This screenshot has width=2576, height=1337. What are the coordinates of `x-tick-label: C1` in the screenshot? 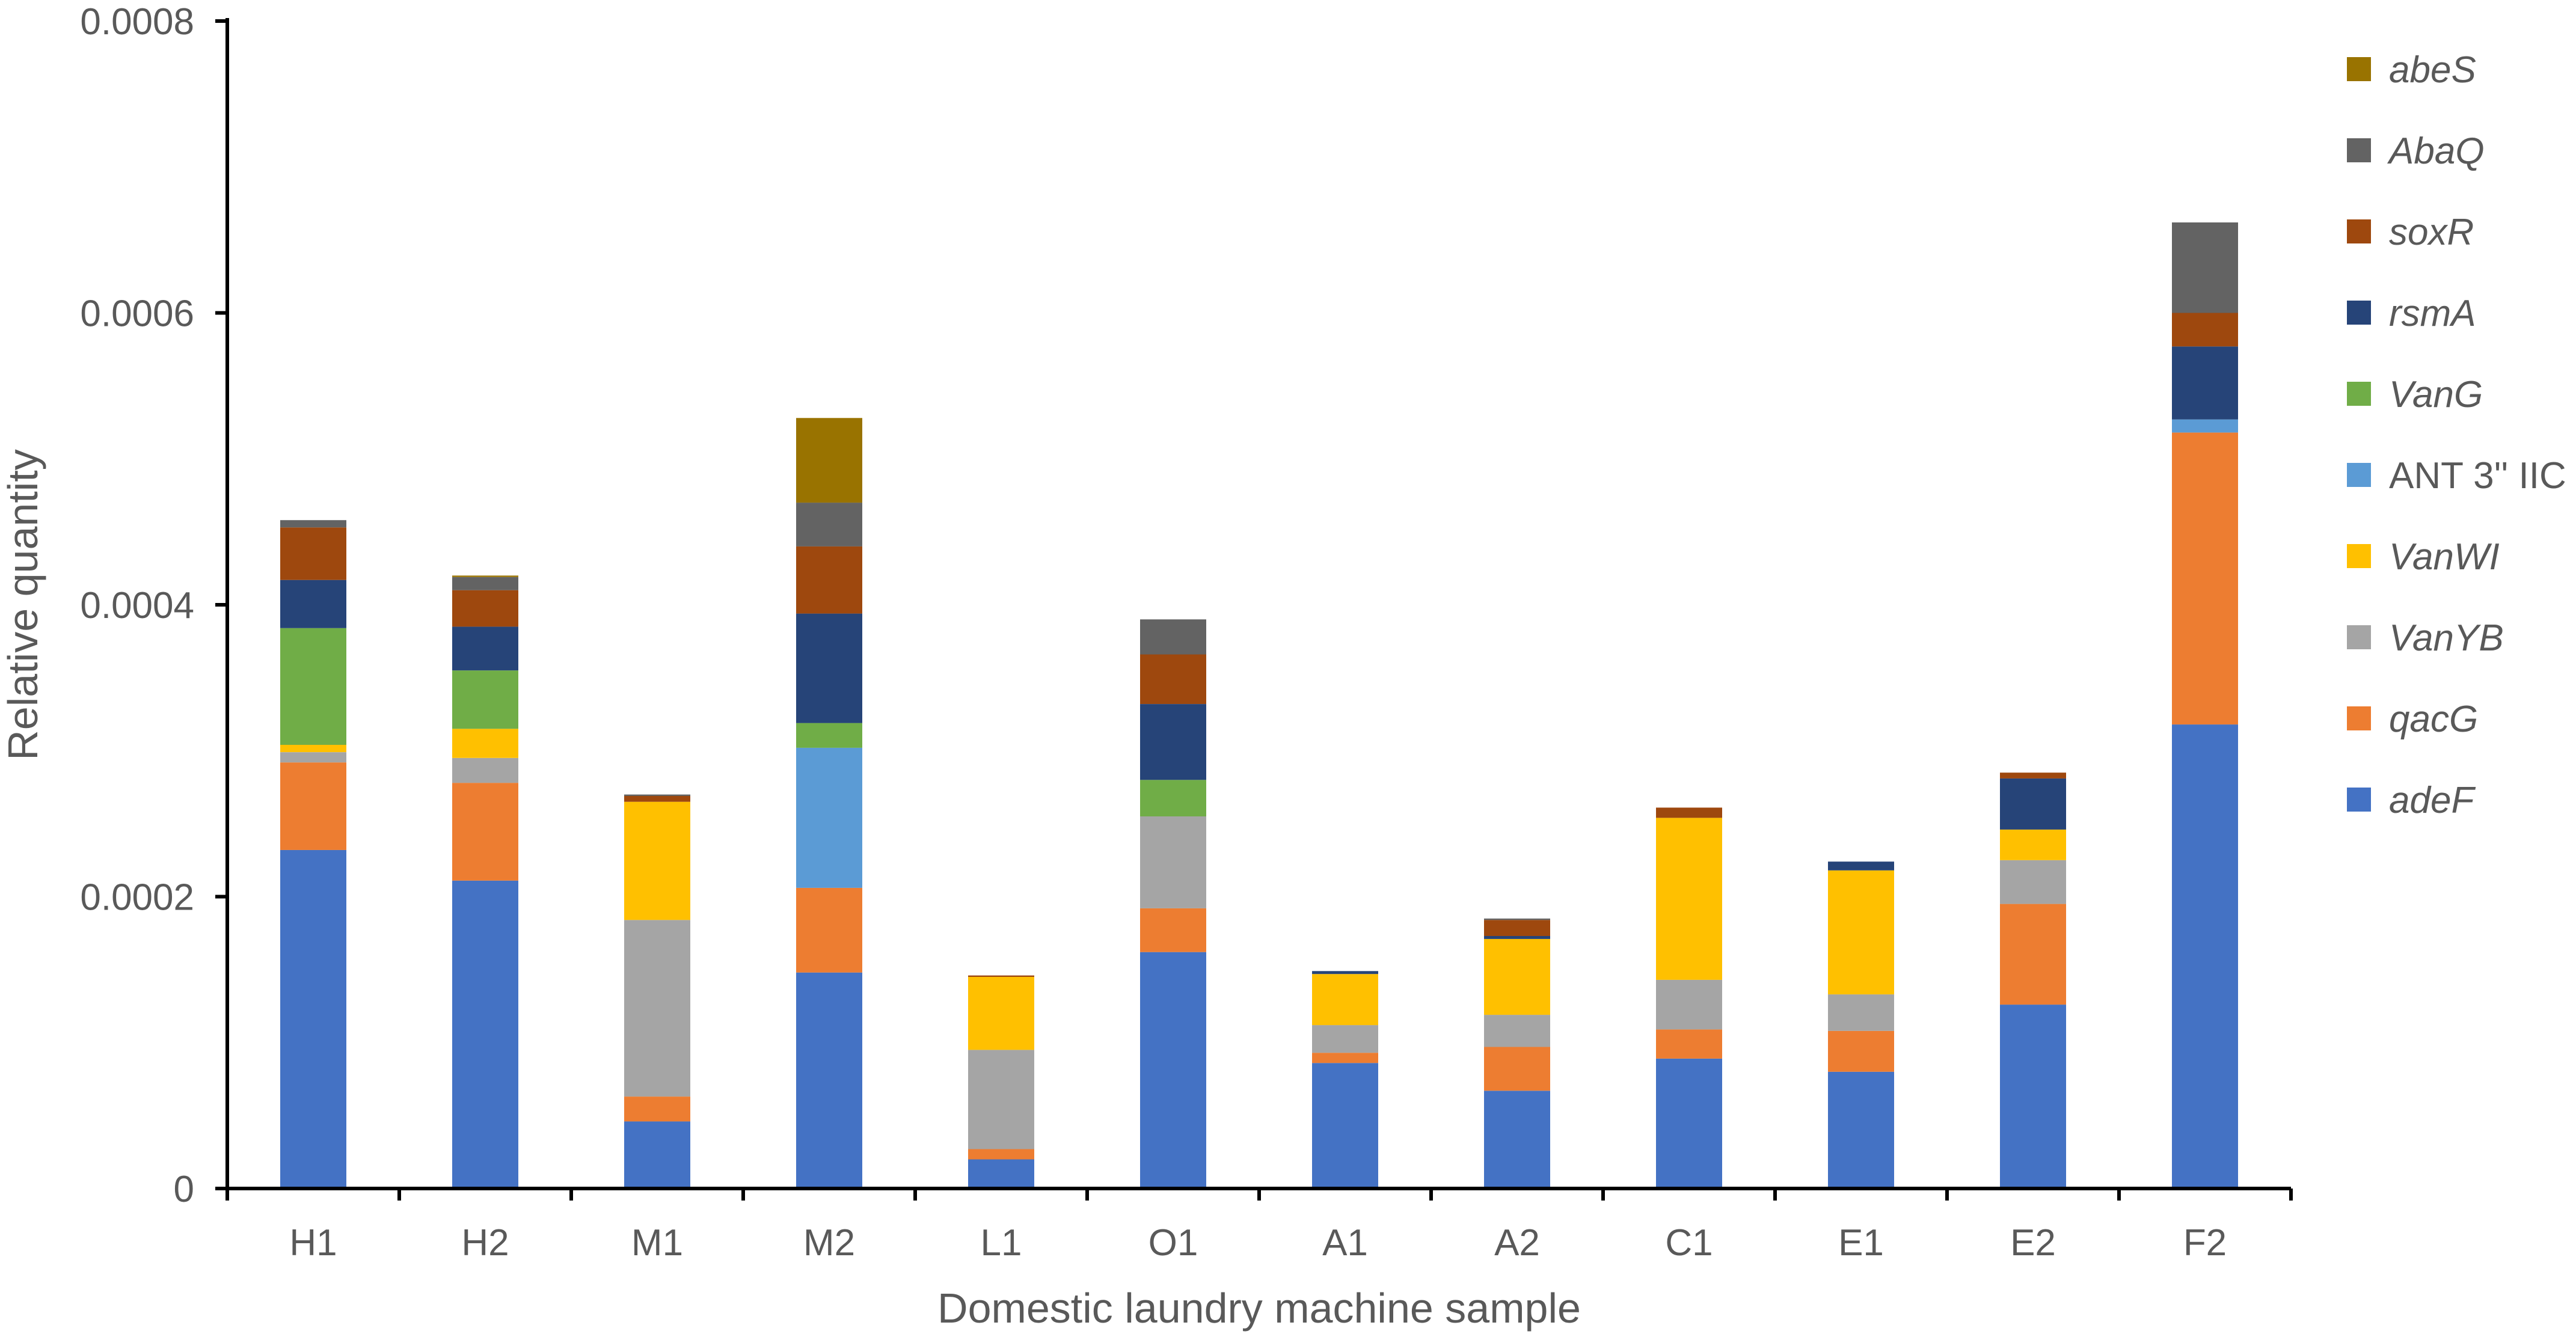 It's located at (1689, 1243).